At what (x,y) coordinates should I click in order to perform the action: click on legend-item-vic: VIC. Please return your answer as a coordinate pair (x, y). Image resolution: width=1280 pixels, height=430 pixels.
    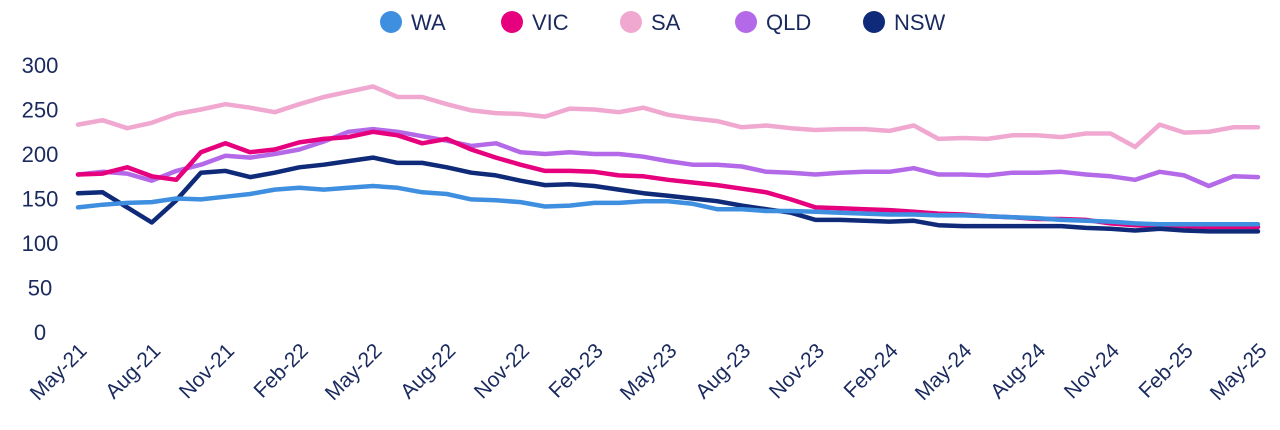
    Looking at the image, I should click on (535, 22).